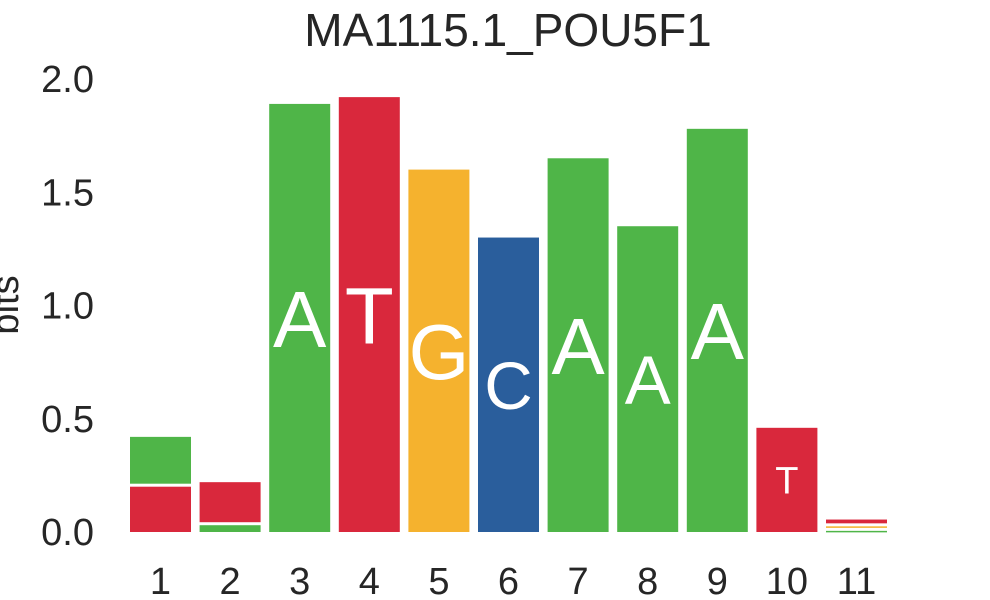 The width and height of the screenshot is (990, 600). What do you see at coordinates (856, 527) in the screenshot?
I see `logo-bar-pos11-G` at bounding box center [856, 527].